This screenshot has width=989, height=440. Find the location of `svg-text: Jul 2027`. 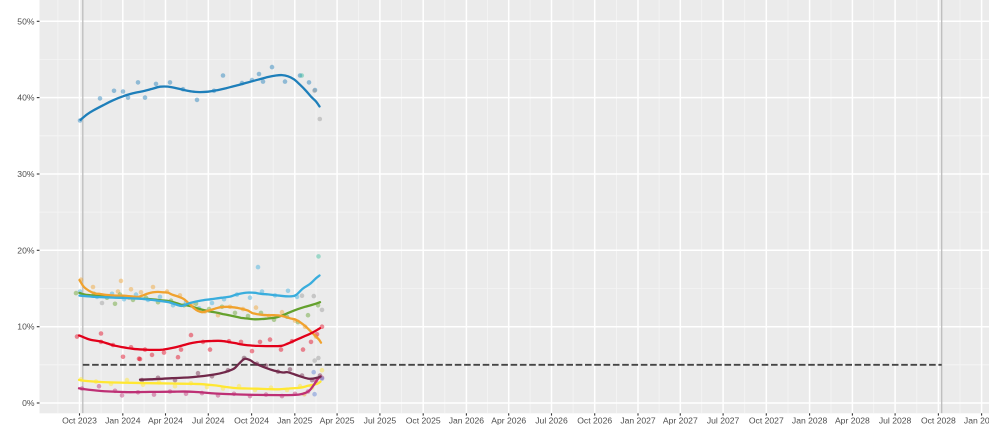

svg-text: Jul 2027 is located at coordinates (723, 420).